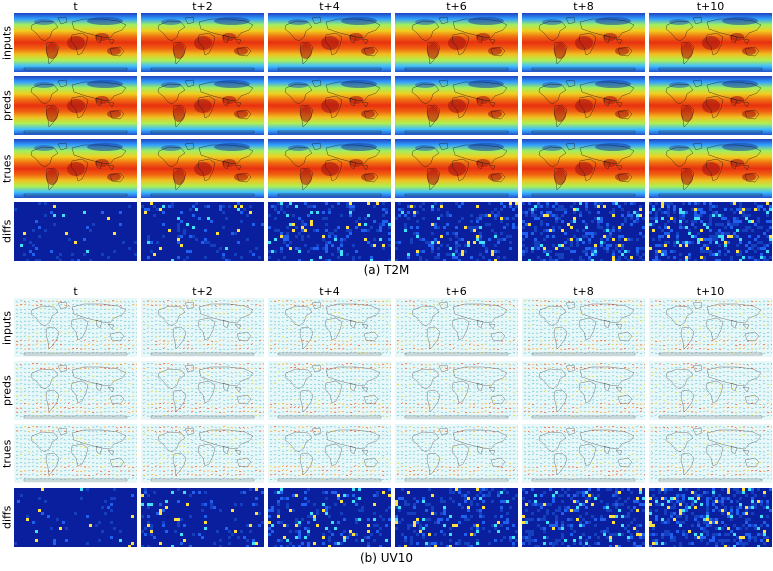 The image size is (773, 571). I want to click on column-header: t+4, so click(329, 6).